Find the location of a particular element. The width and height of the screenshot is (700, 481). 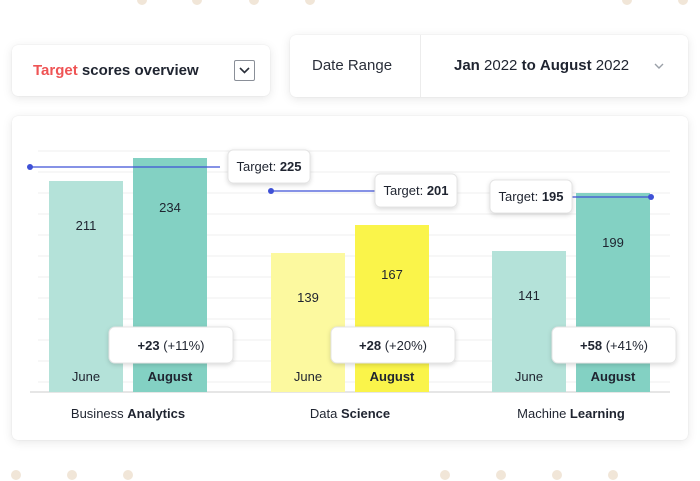

category-label: Machine Learning is located at coordinates (571, 413).